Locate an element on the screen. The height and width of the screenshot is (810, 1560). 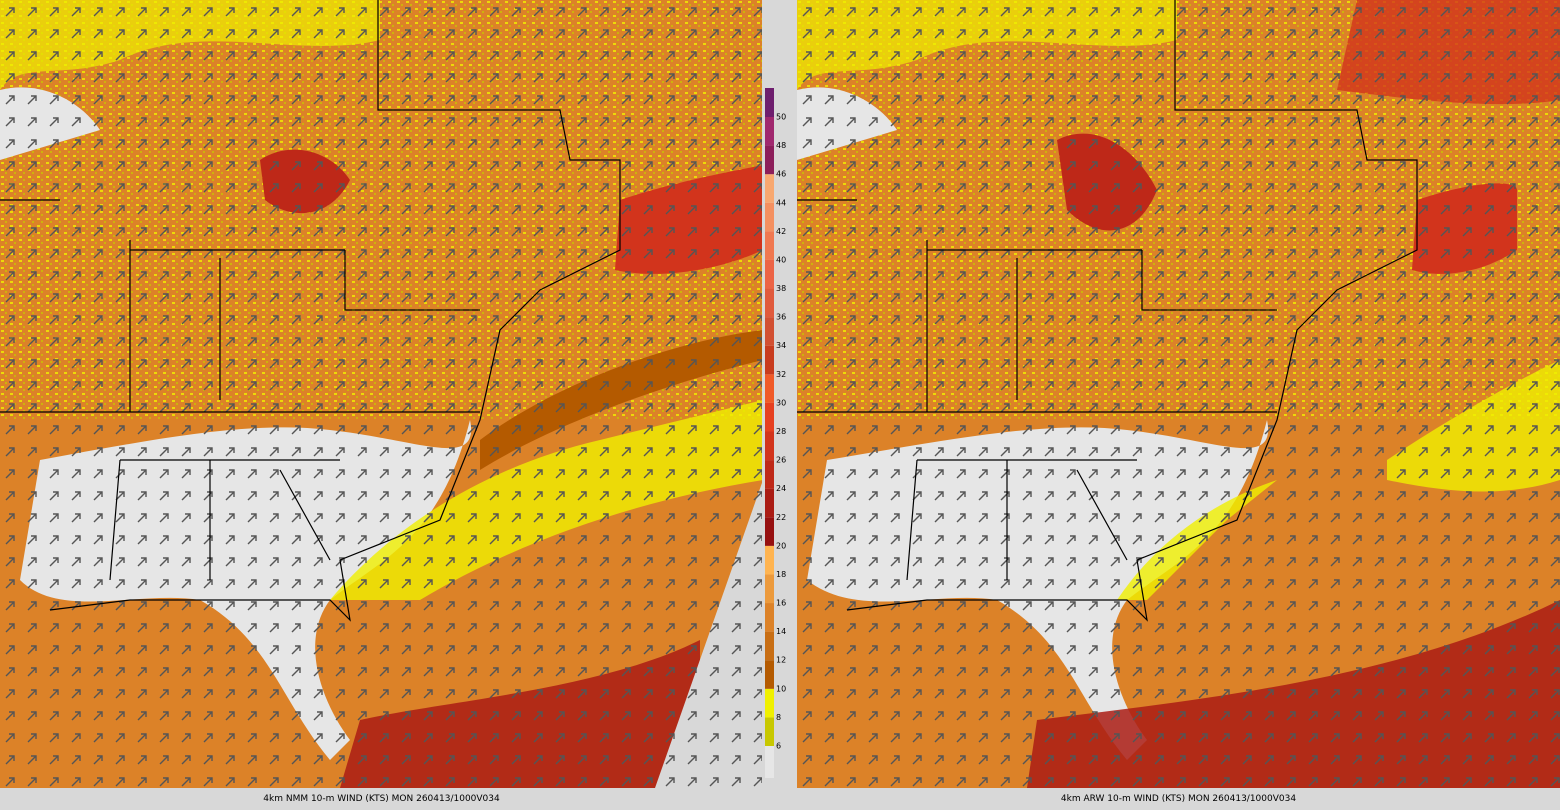
colorbar-label: 38 is located at coordinates (781, 288).